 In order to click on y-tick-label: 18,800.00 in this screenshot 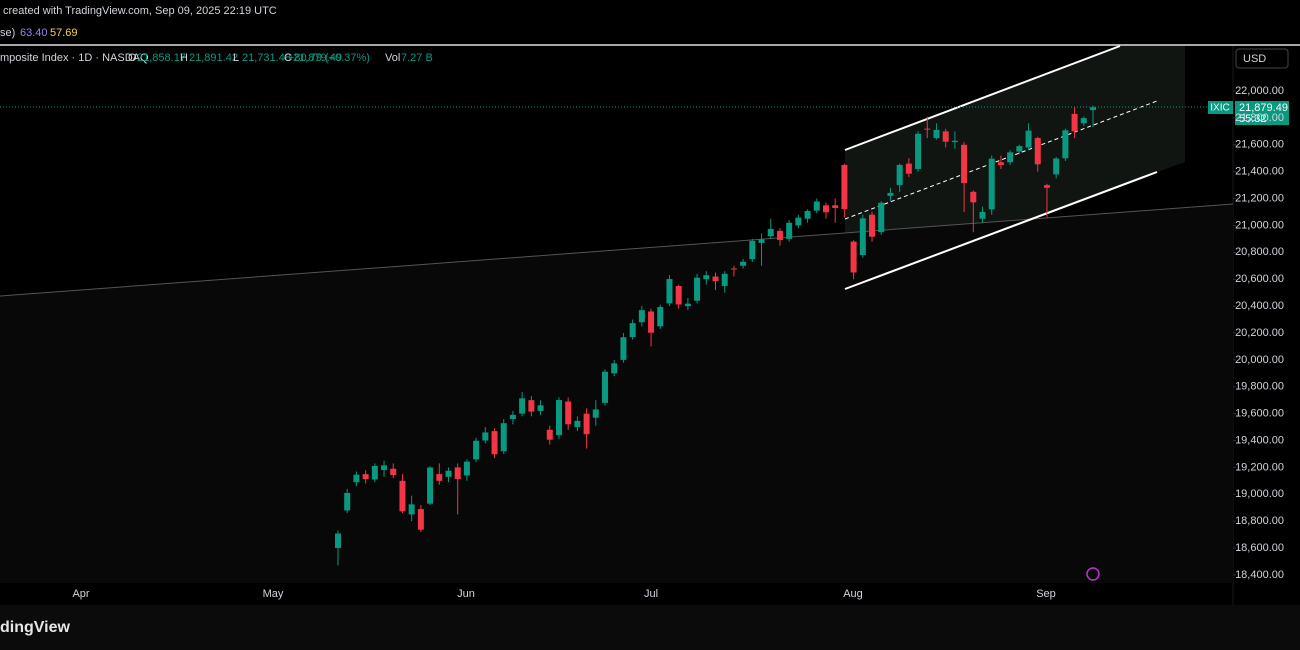, I will do `click(1259, 521)`.